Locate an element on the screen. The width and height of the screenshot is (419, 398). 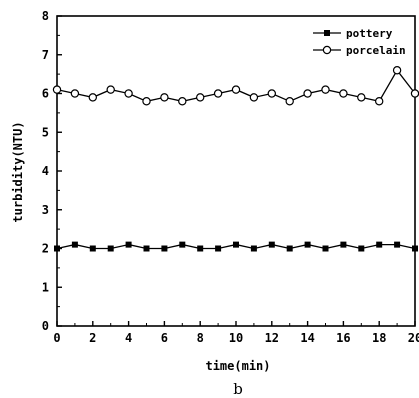
y-tick-label: 5 is located at coordinates (45, 132).